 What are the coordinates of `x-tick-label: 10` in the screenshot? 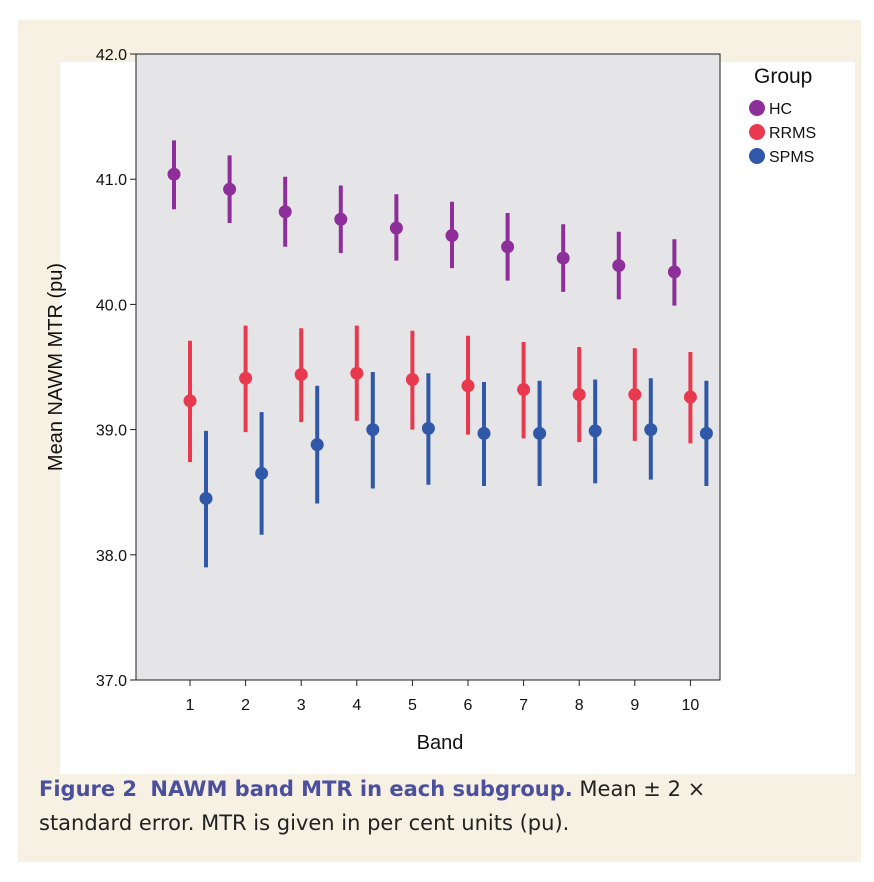 It's located at (691, 705).